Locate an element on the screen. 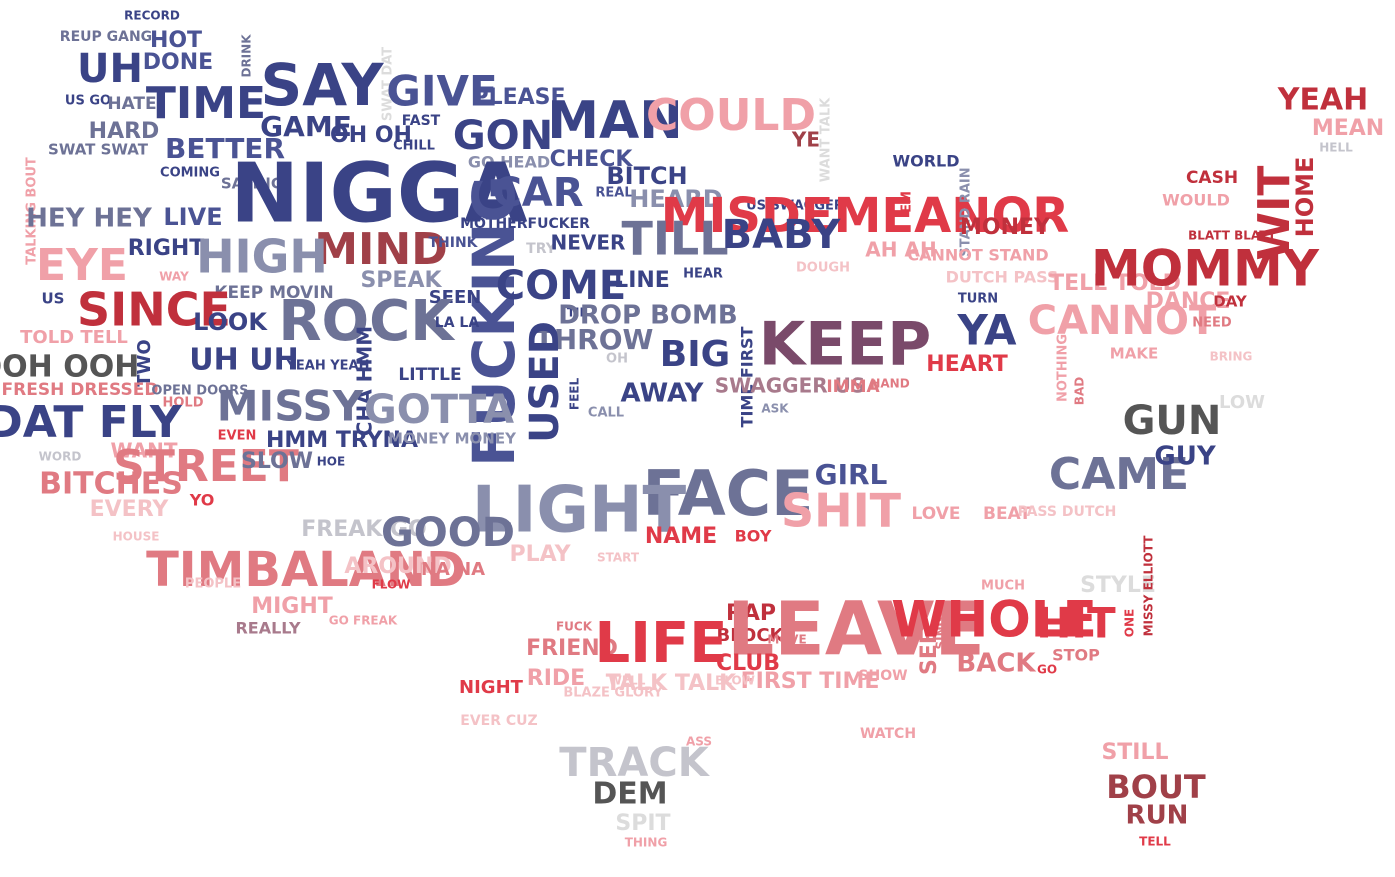 This screenshot has height=877, width=1395. word-bad: BAD is located at coordinates (1080, 391).